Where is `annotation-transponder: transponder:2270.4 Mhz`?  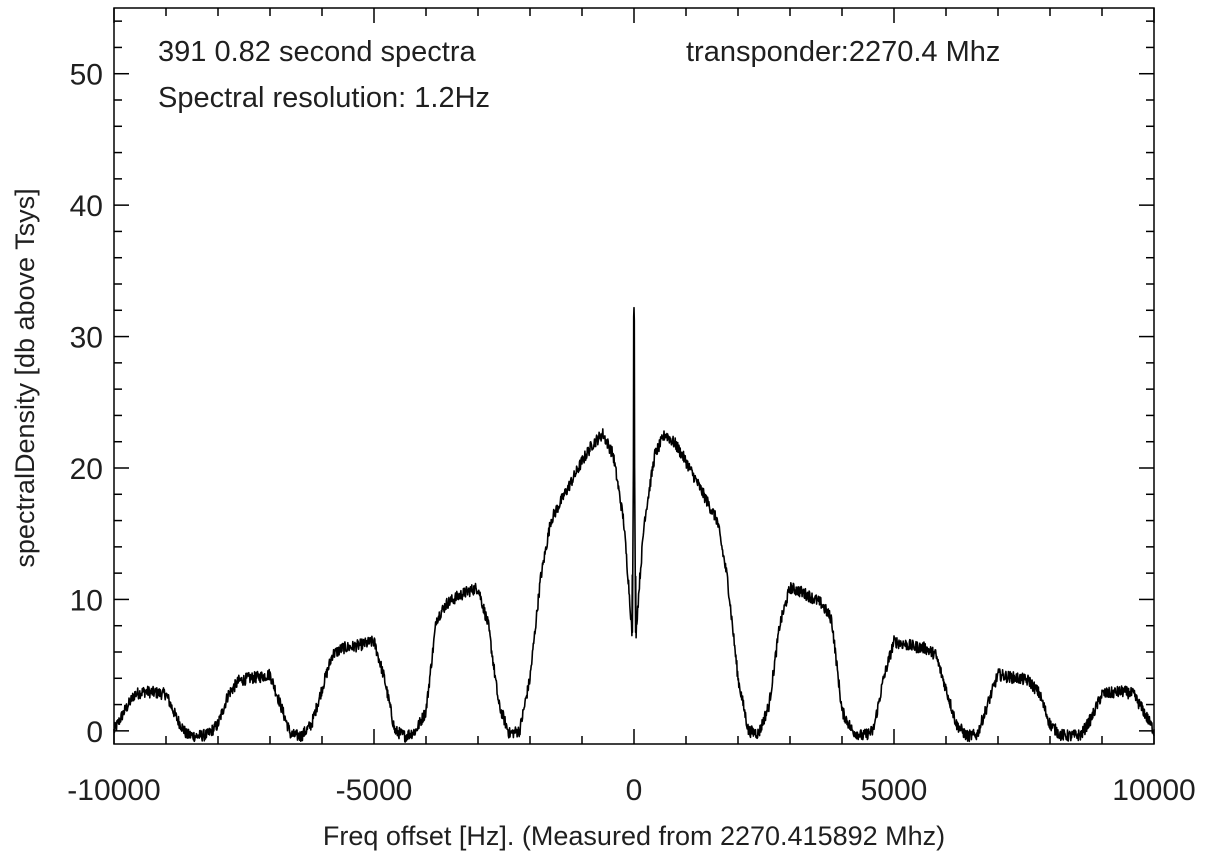
annotation-transponder: transponder:2270.4 Mhz is located at coordinates (843, 52).